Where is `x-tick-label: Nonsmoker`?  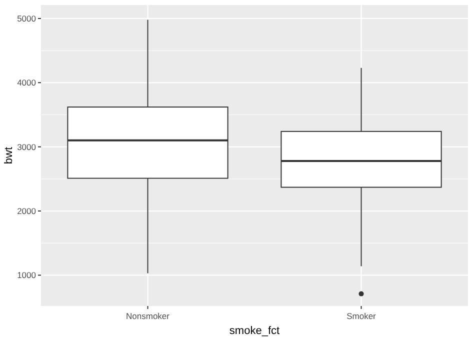
x-tick-label: Nonsmoker is located at coordinates (148, 316).